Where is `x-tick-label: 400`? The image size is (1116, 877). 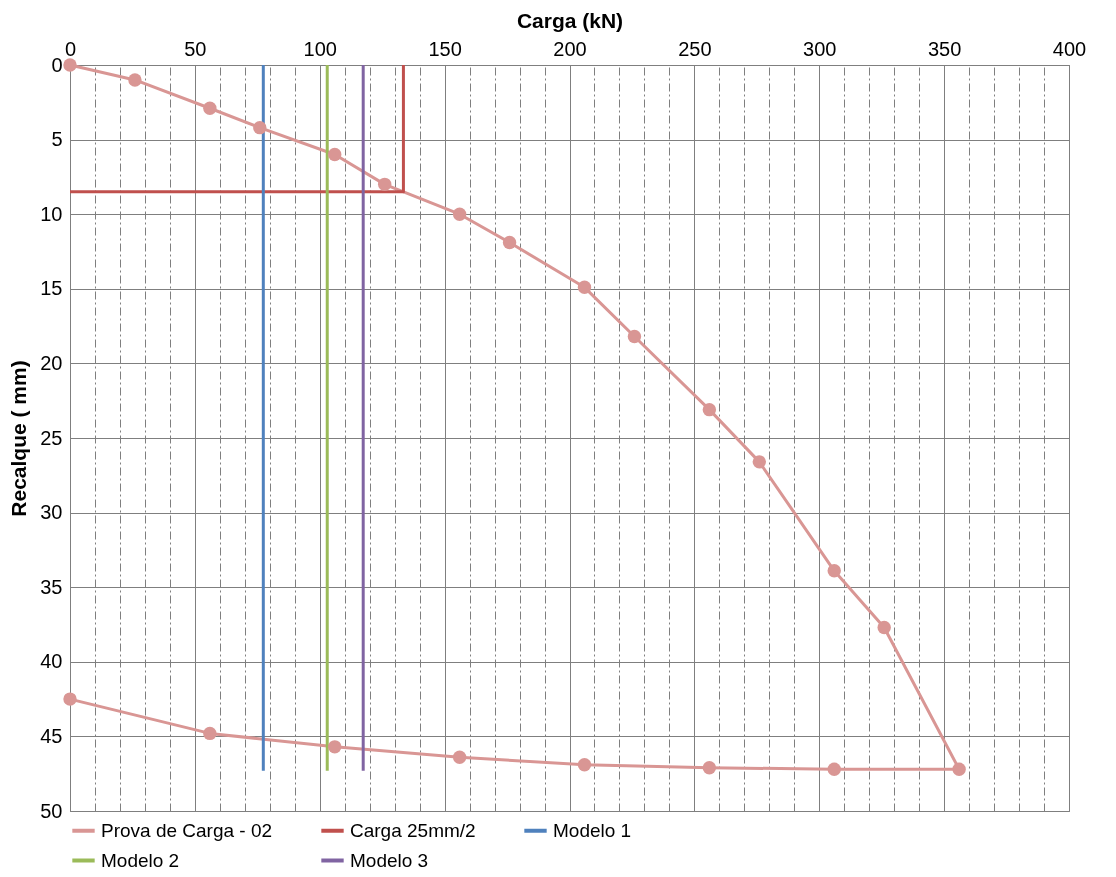
x-tick-label: 400 is located at coordinates (1069, 48).